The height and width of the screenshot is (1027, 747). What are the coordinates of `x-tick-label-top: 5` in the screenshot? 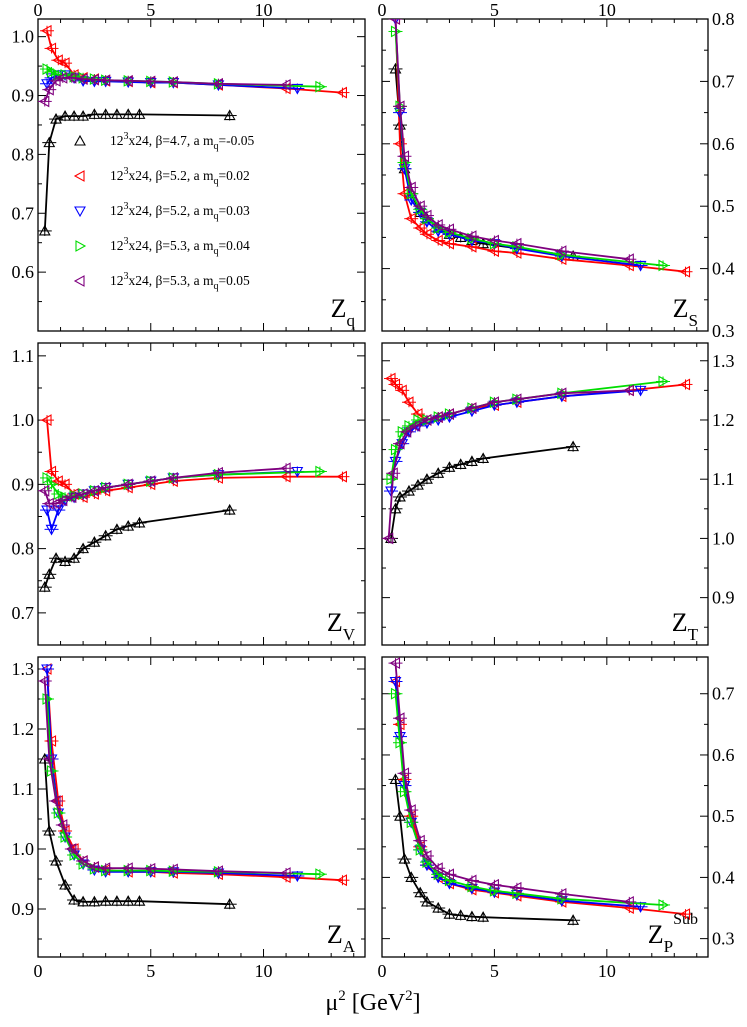 It's located at (150, 10).